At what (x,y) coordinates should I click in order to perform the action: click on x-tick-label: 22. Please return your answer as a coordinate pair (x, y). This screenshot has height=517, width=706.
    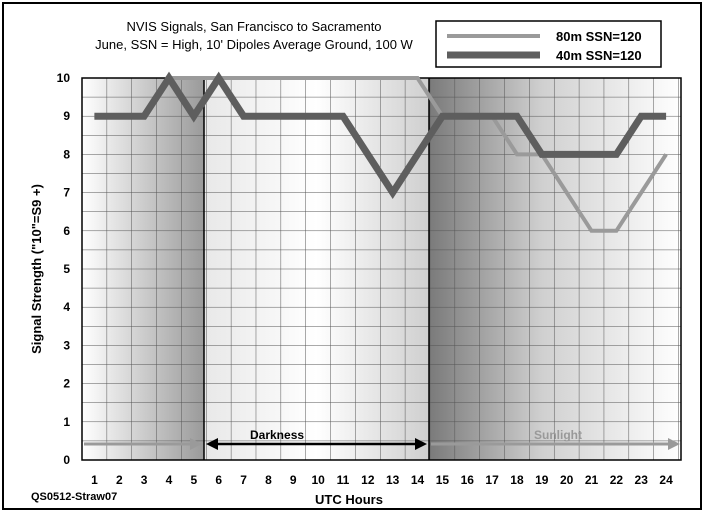
    Looking at the image, I should click on (617, 480).